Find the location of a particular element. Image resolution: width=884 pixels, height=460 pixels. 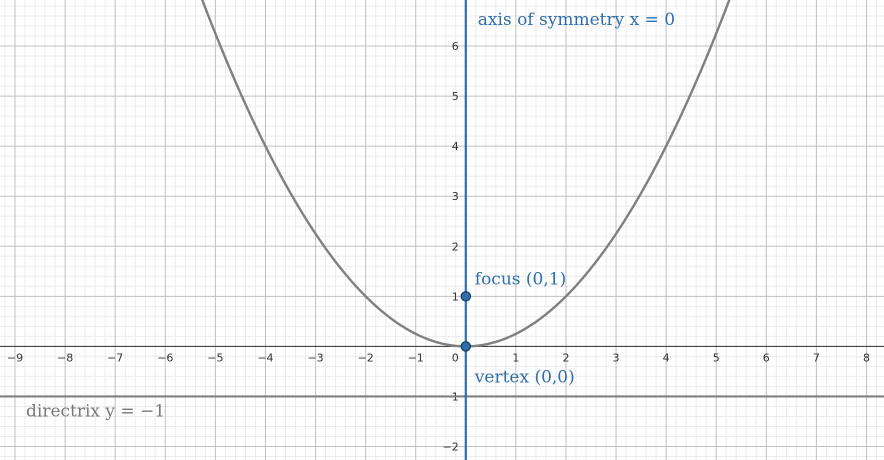

x-tick-label: 4 is located at coordinates (666, 357).